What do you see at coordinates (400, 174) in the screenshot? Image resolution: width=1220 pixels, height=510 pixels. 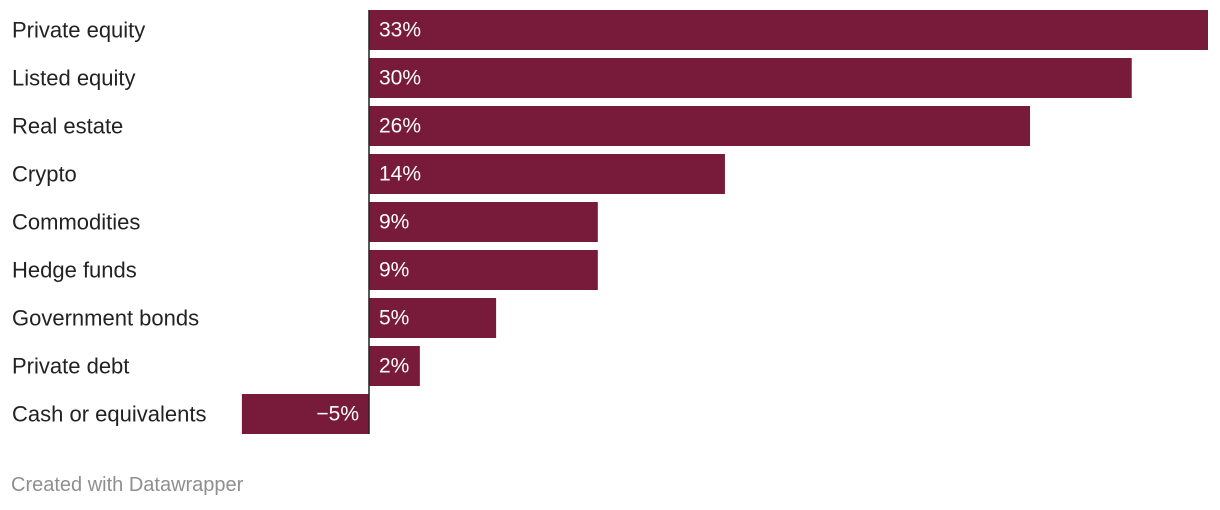 I see `bar-value-label: 14%` at bounding box center [400, 174].